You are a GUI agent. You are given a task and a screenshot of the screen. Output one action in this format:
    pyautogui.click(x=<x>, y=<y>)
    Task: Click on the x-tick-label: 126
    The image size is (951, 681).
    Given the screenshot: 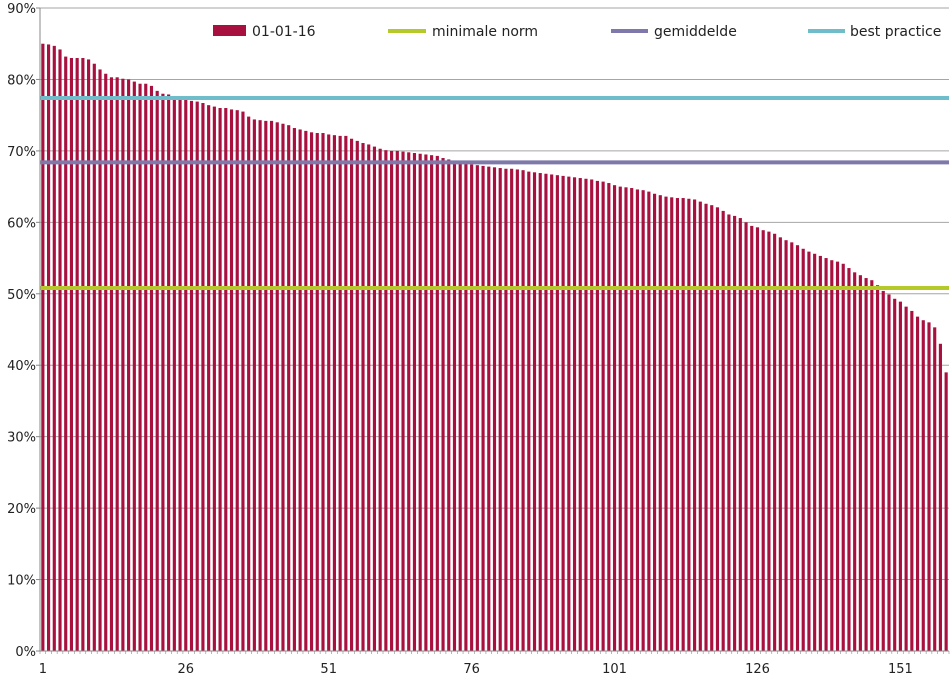 What is the action you would take?
    pyautogui.click(x=757, y=669)
    